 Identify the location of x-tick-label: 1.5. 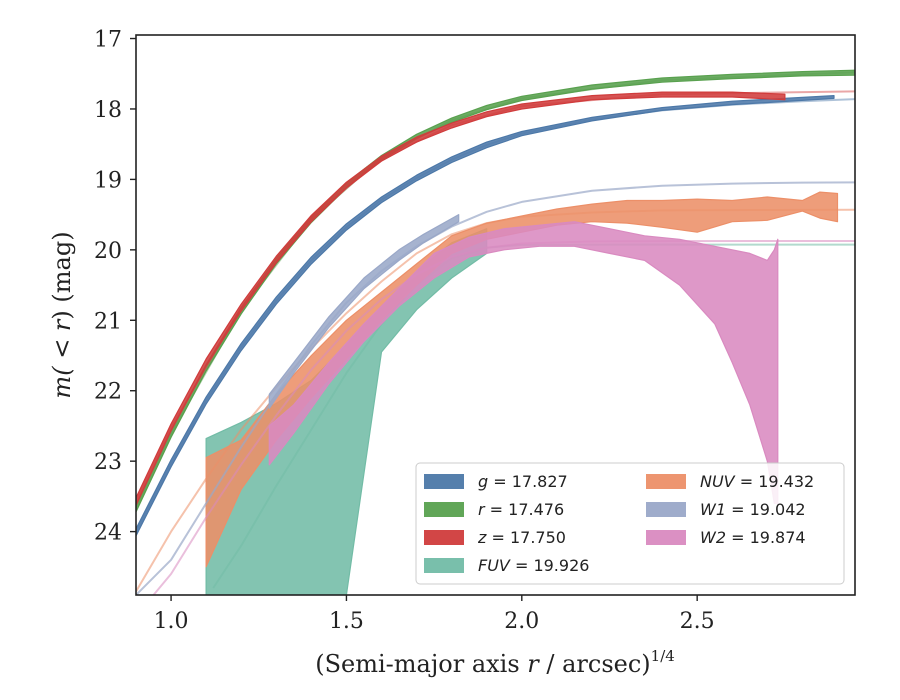
(346, 621).